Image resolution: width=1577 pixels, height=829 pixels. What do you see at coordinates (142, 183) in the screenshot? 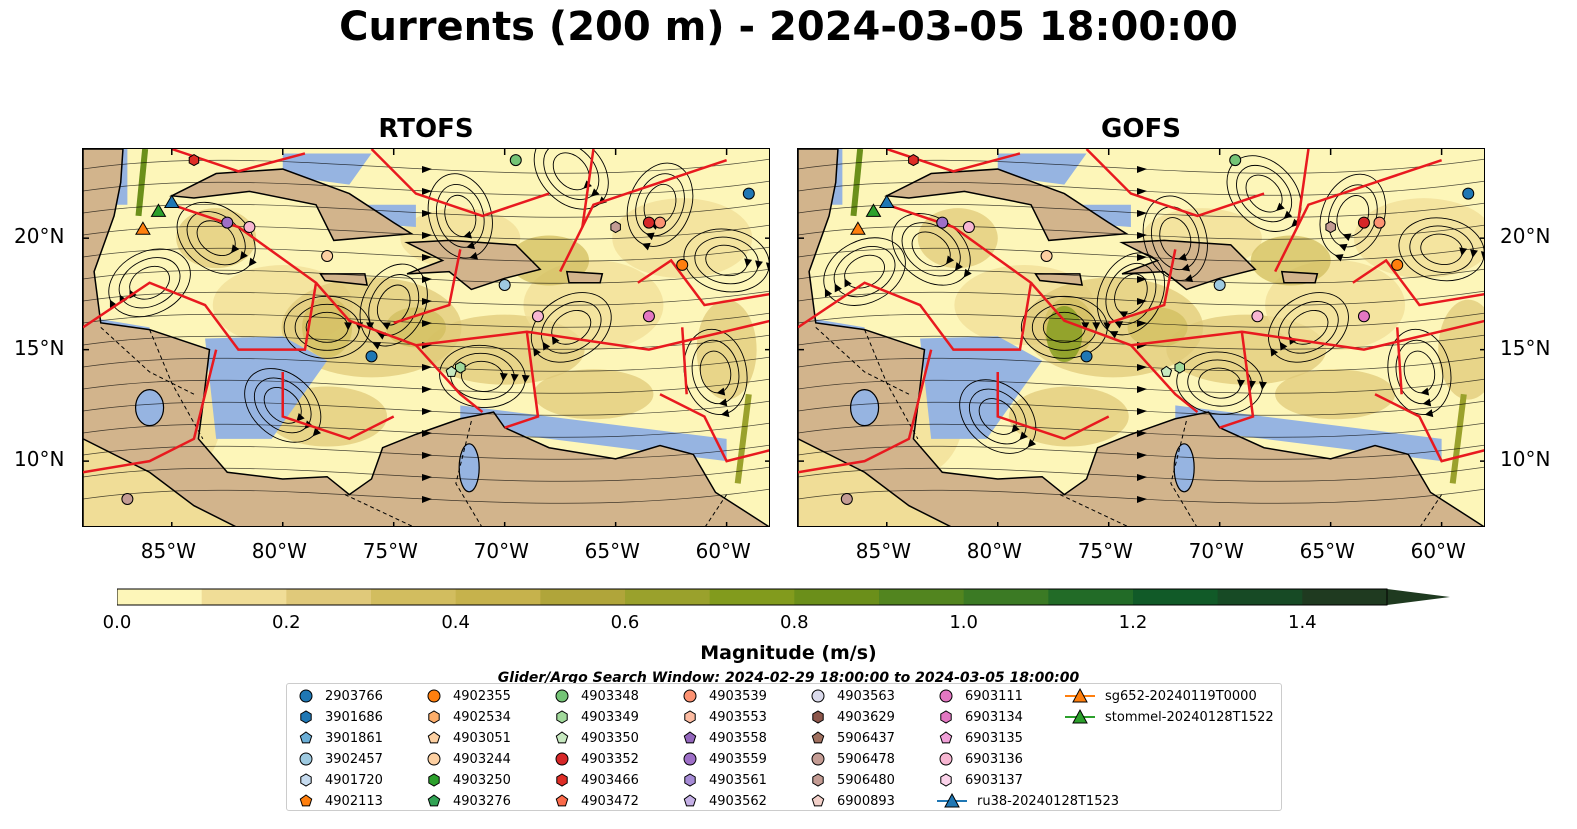
I see `yucatan-current` at bounding box center [142, 183].